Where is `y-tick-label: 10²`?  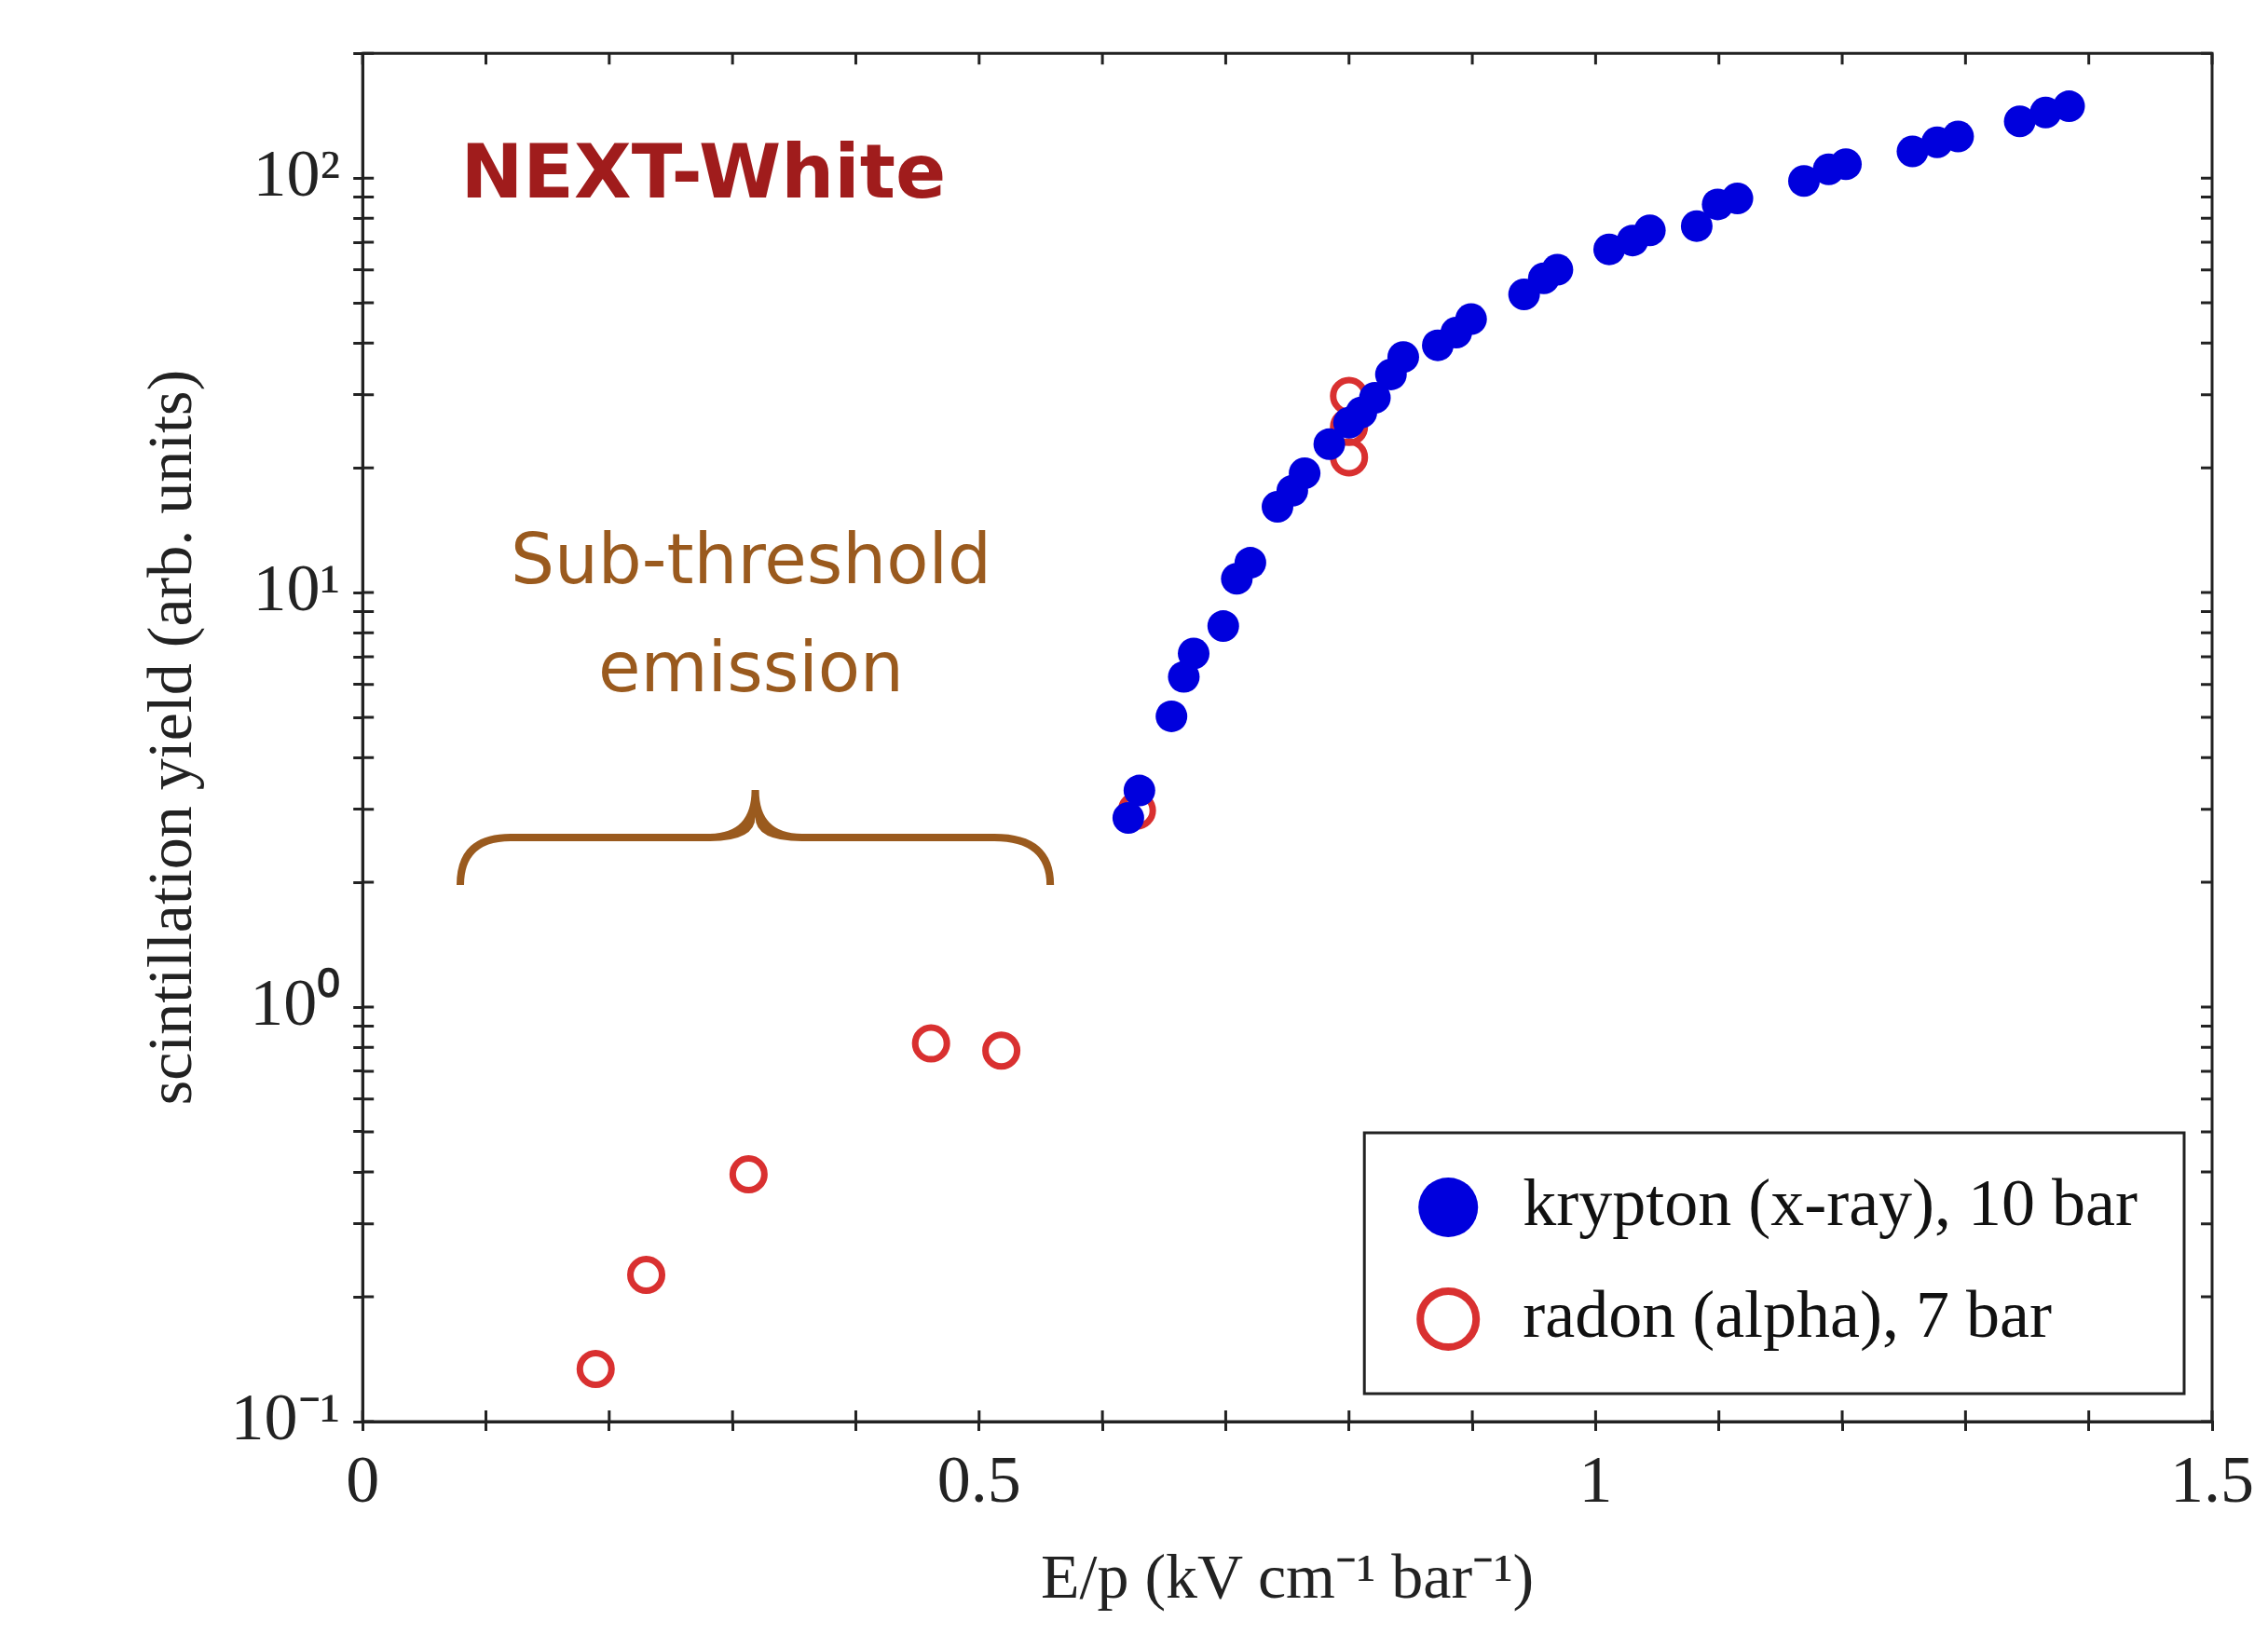
y-tick-label: 10² is located at coordinates (297, 174).